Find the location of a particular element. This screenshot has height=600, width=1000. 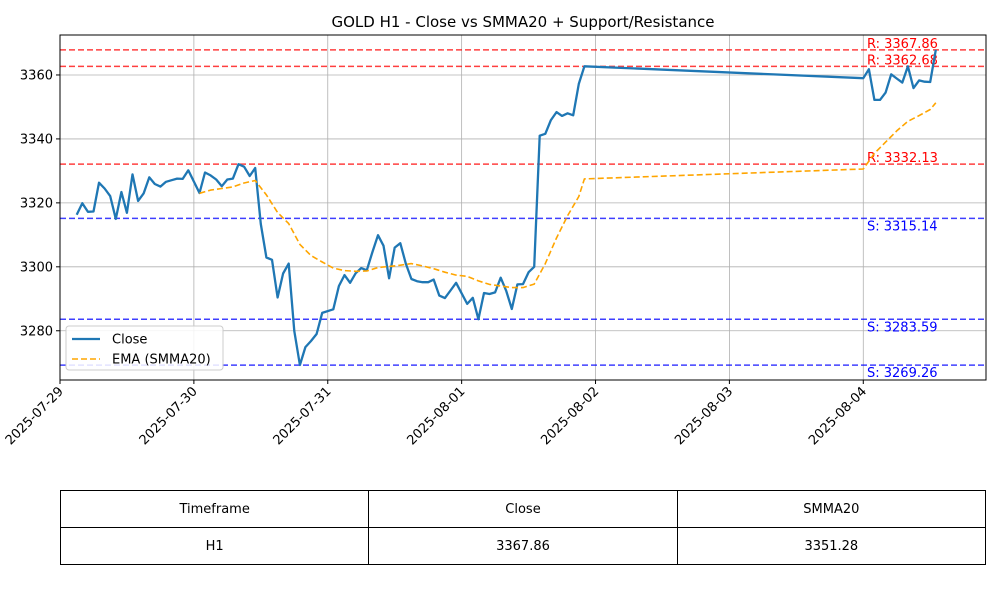

legend-box is located at coordinates (144, 348).